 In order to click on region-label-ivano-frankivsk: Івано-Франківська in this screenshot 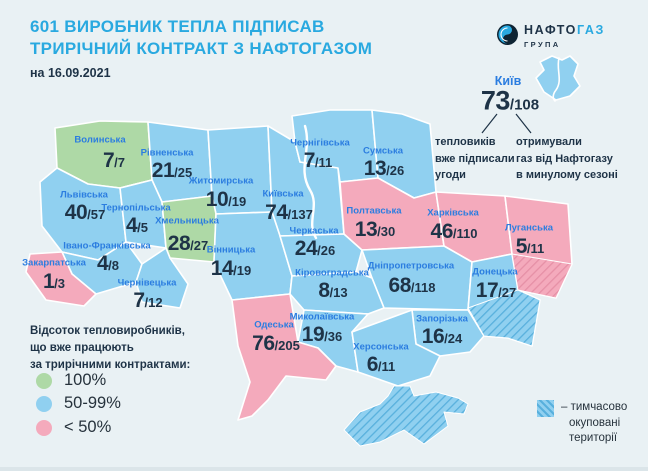, I will do `click(107, 246)`.